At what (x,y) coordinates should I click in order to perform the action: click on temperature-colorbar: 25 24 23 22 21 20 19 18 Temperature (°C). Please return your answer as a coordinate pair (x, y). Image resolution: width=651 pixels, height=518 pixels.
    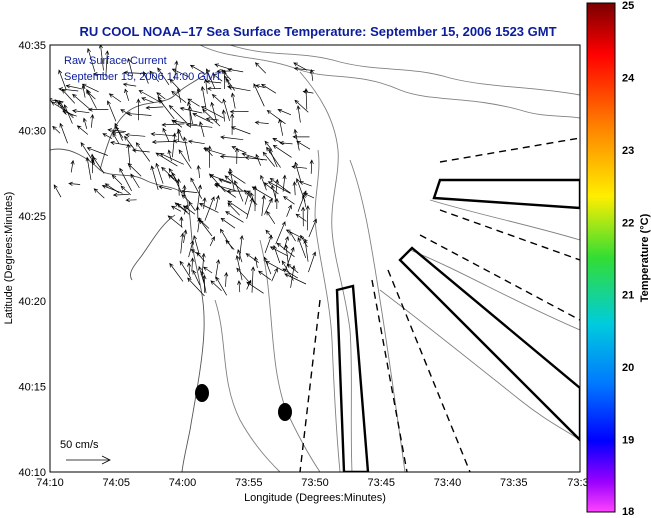
    Looking at the image, I should click on (618, 259).